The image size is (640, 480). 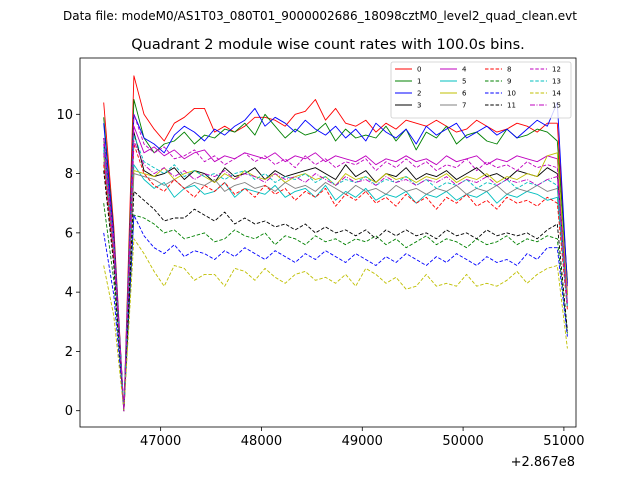 I want to click on legend-label-3: 3, so click(x=419, y=106).